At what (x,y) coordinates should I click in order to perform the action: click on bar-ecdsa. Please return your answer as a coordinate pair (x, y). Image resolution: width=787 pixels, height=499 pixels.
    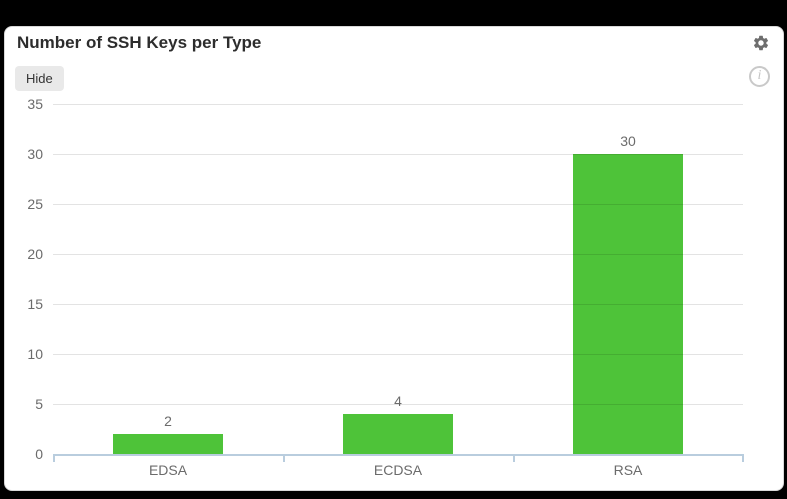
    Looking at the image, I should click on (398, 434).